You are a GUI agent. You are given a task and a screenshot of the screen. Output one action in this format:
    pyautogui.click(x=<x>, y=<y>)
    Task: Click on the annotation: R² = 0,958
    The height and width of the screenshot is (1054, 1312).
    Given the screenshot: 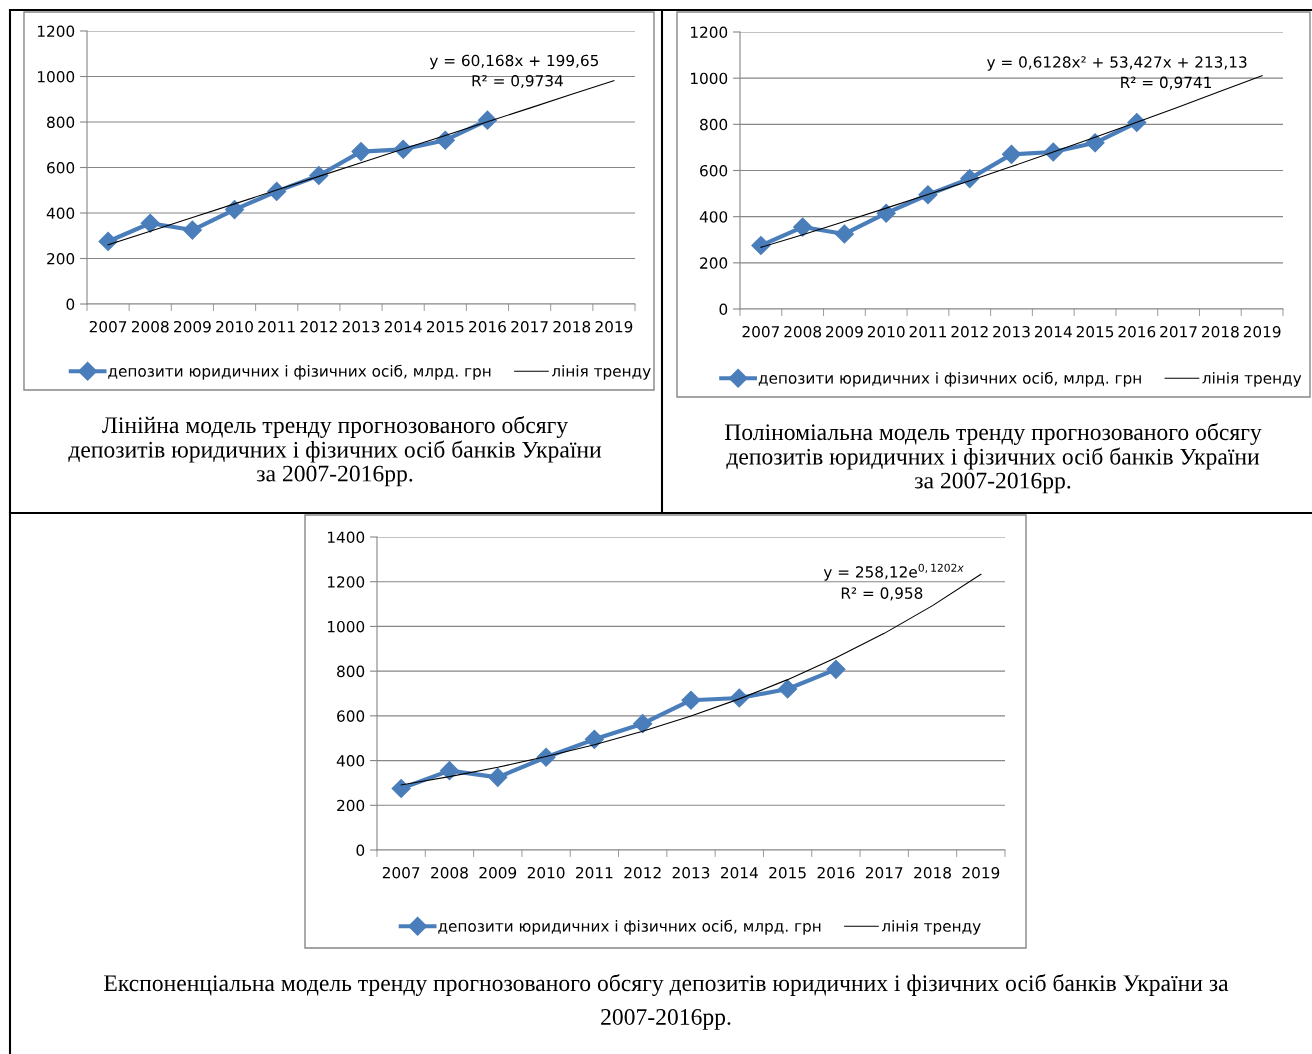 What is the action you would take?
    pyautogui.click(x=882, y=594)
    